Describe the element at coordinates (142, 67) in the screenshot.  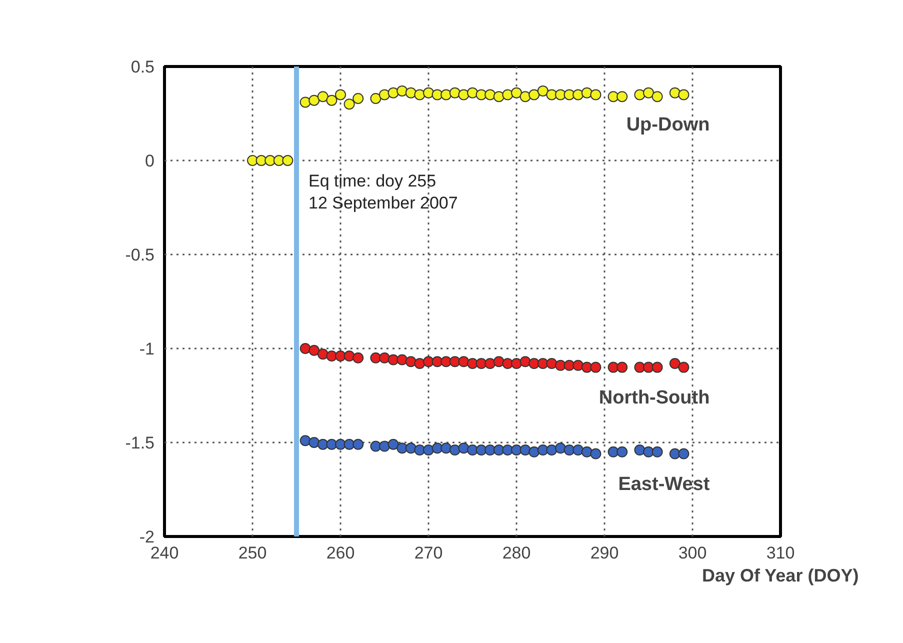
I see `y-tick-label: 0.5` at that location.